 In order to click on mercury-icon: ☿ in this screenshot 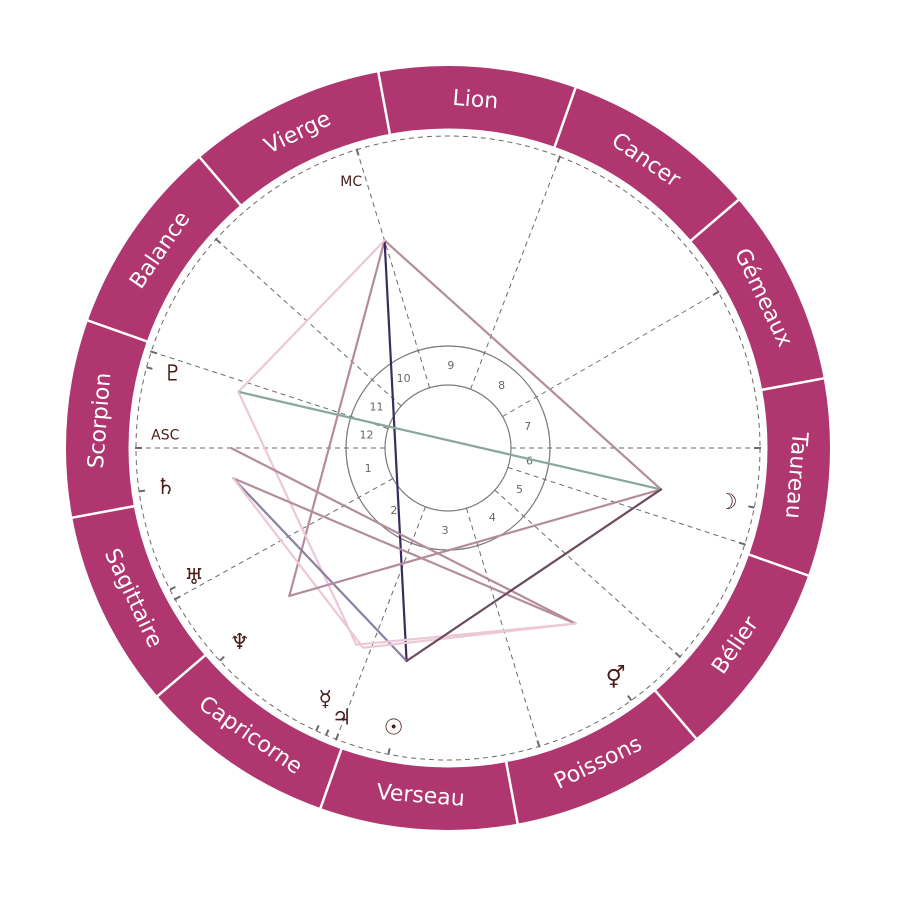, I will do `click(325, 699)`.